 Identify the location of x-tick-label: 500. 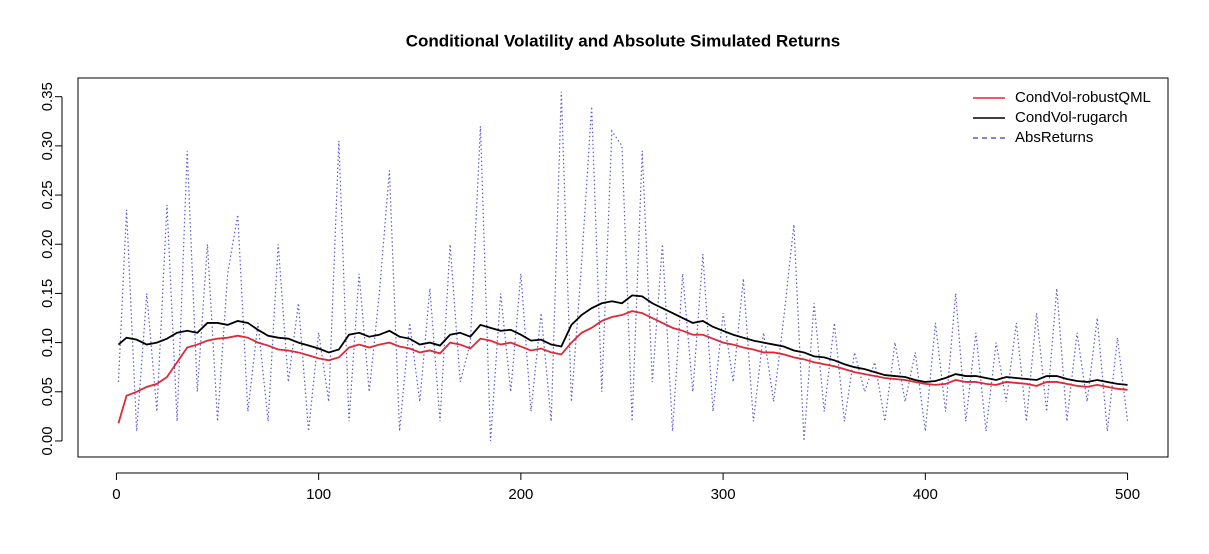
(1127, 494).